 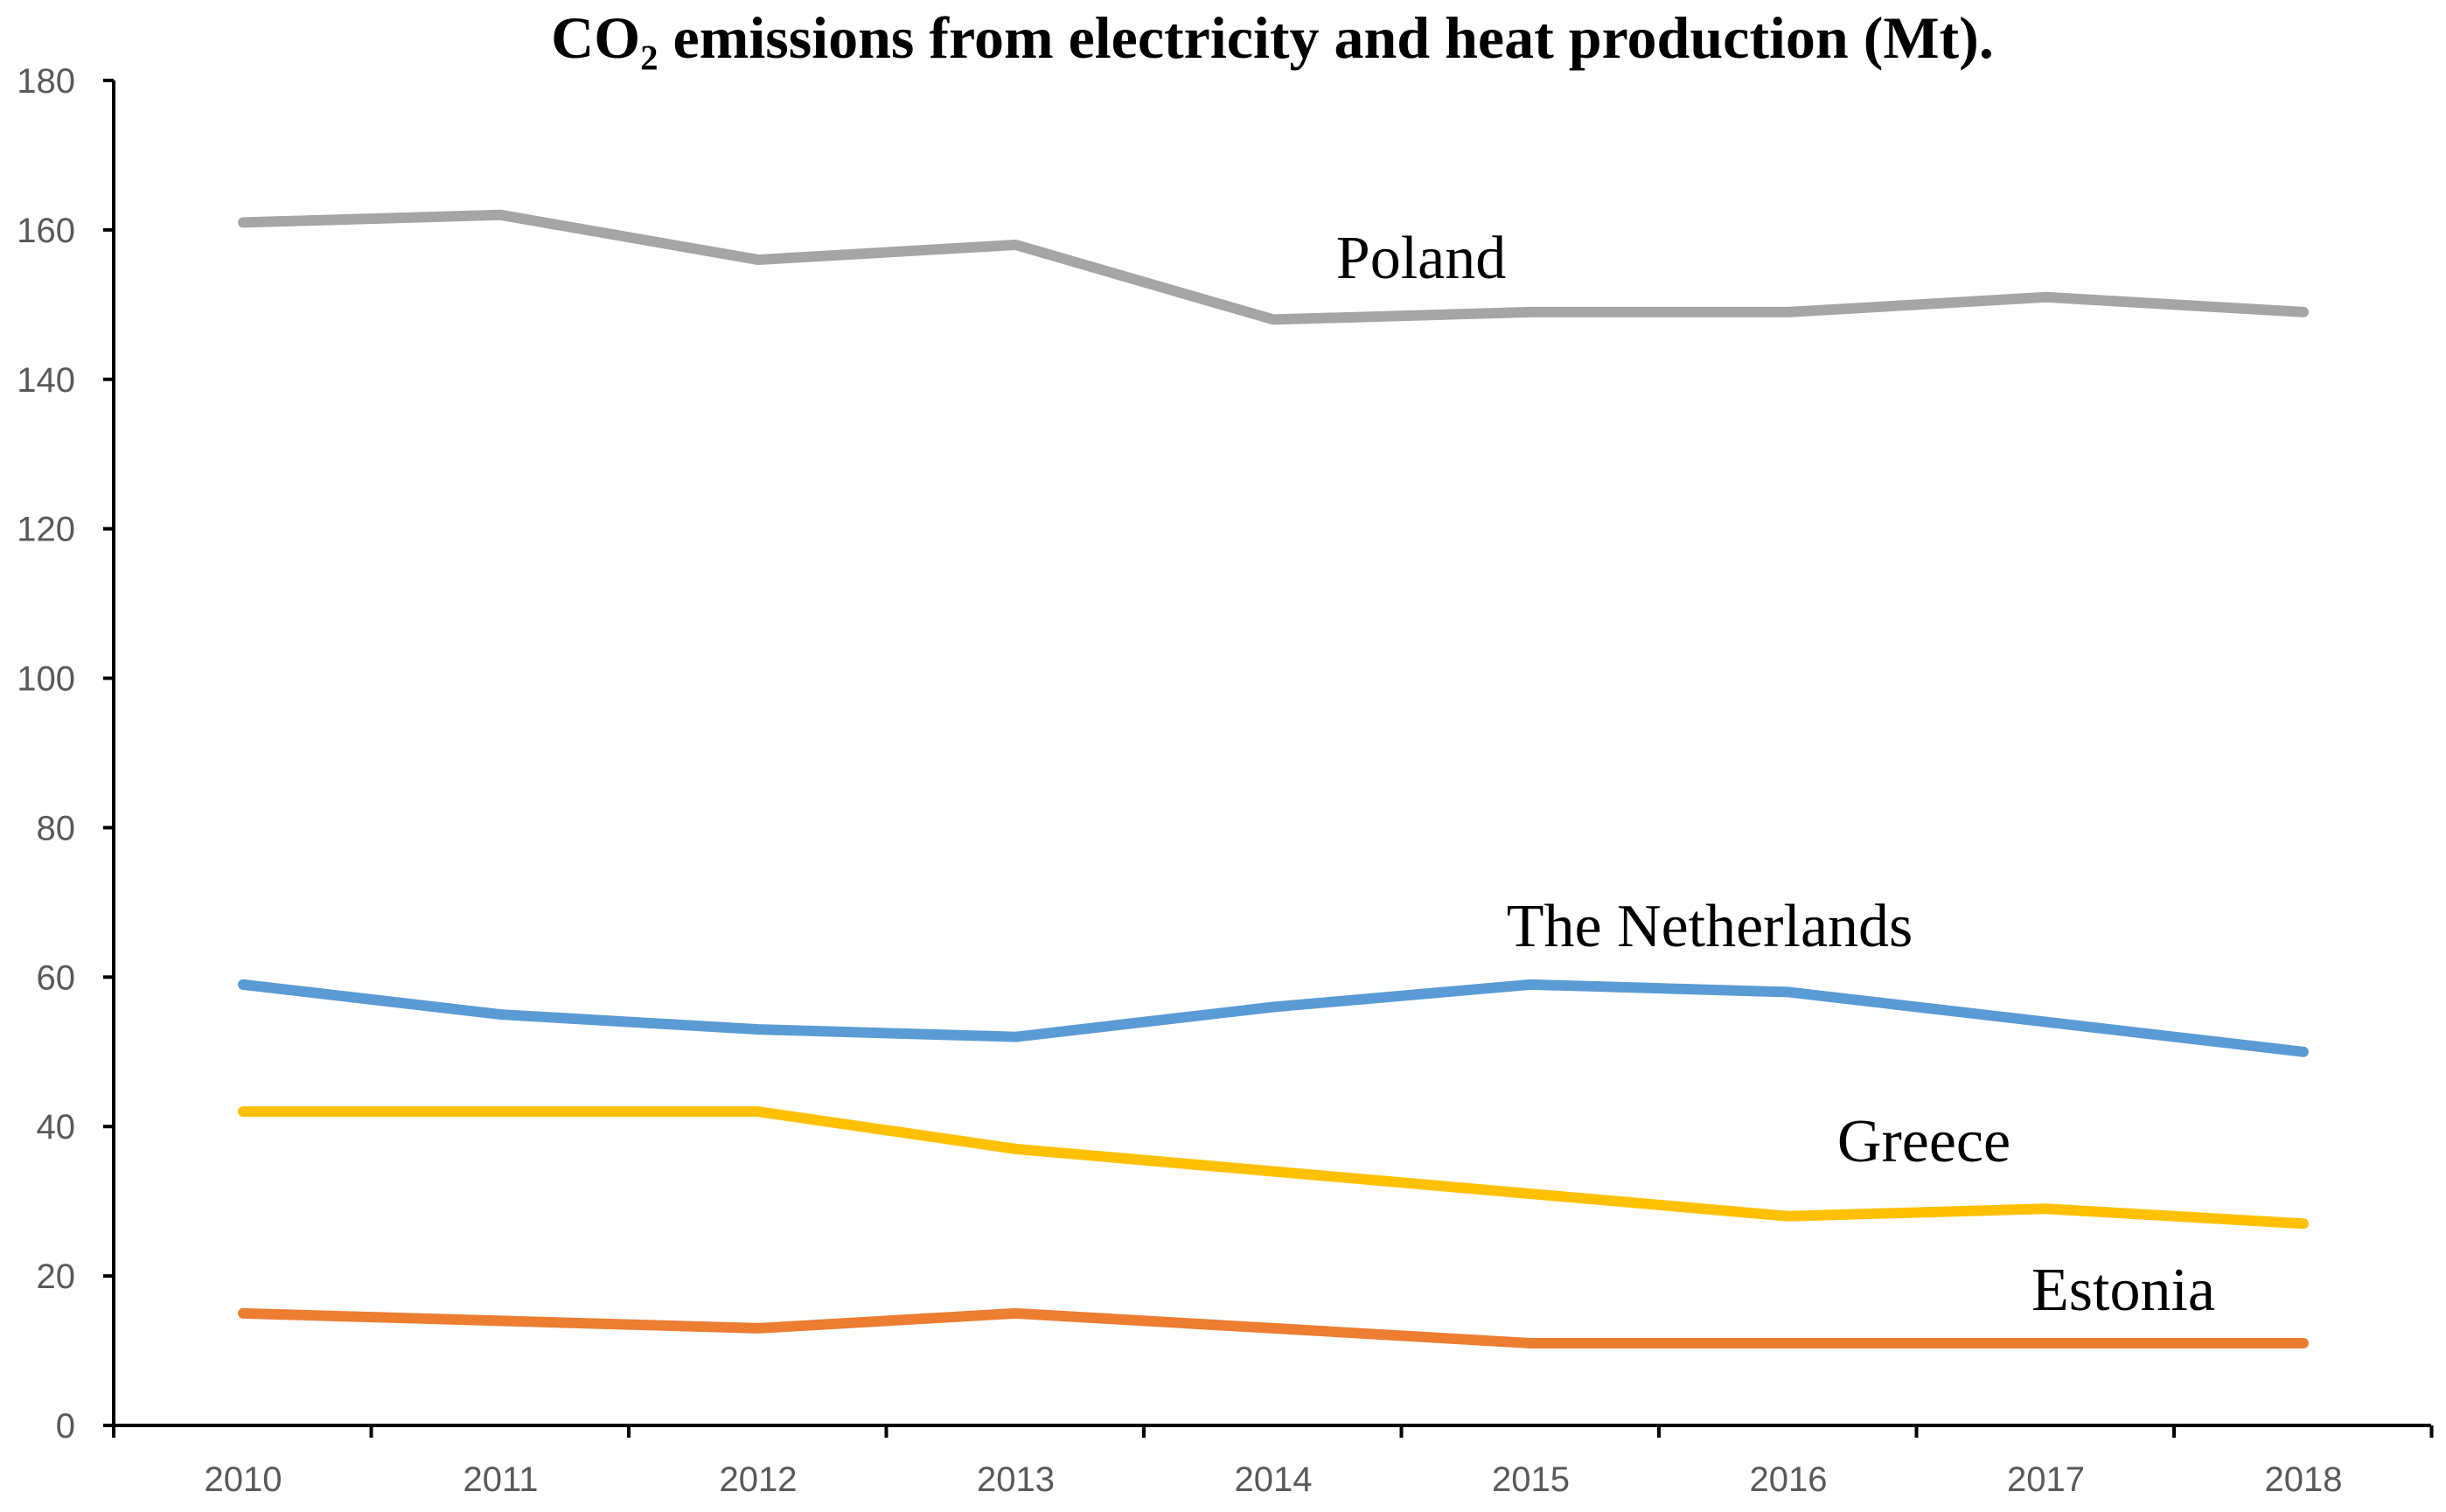 What do you see at coordinates (1016, 1480) in the screenshot?
I see `x-tick-label: 2013` at bounding box center [1016, 1480].